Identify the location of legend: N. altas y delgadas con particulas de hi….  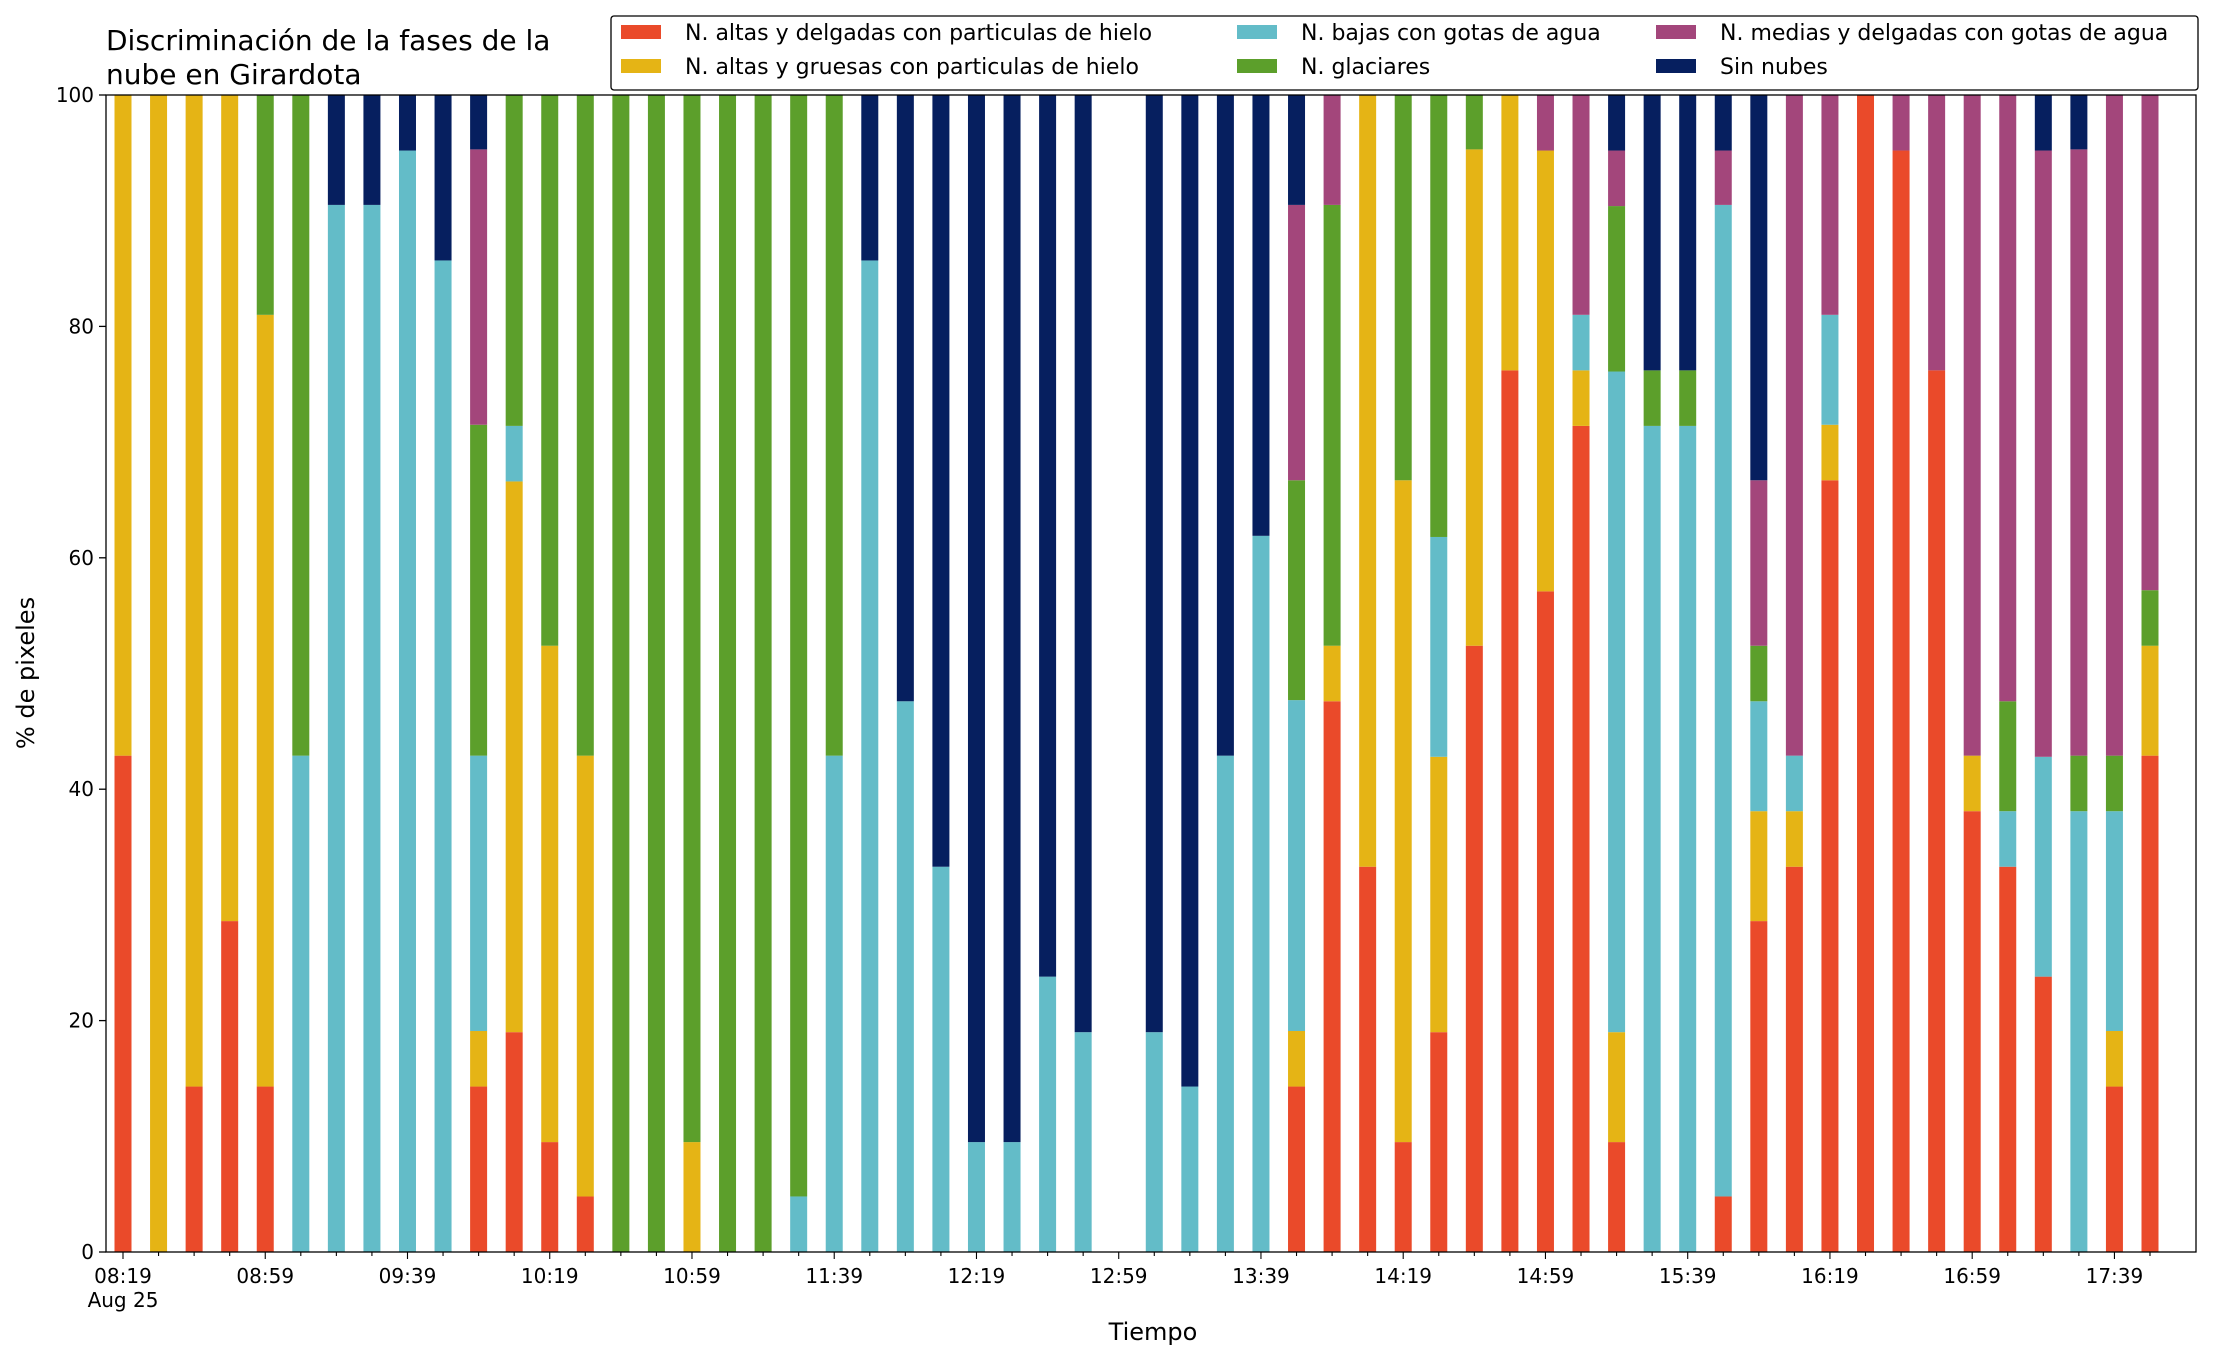
(1404, 53).